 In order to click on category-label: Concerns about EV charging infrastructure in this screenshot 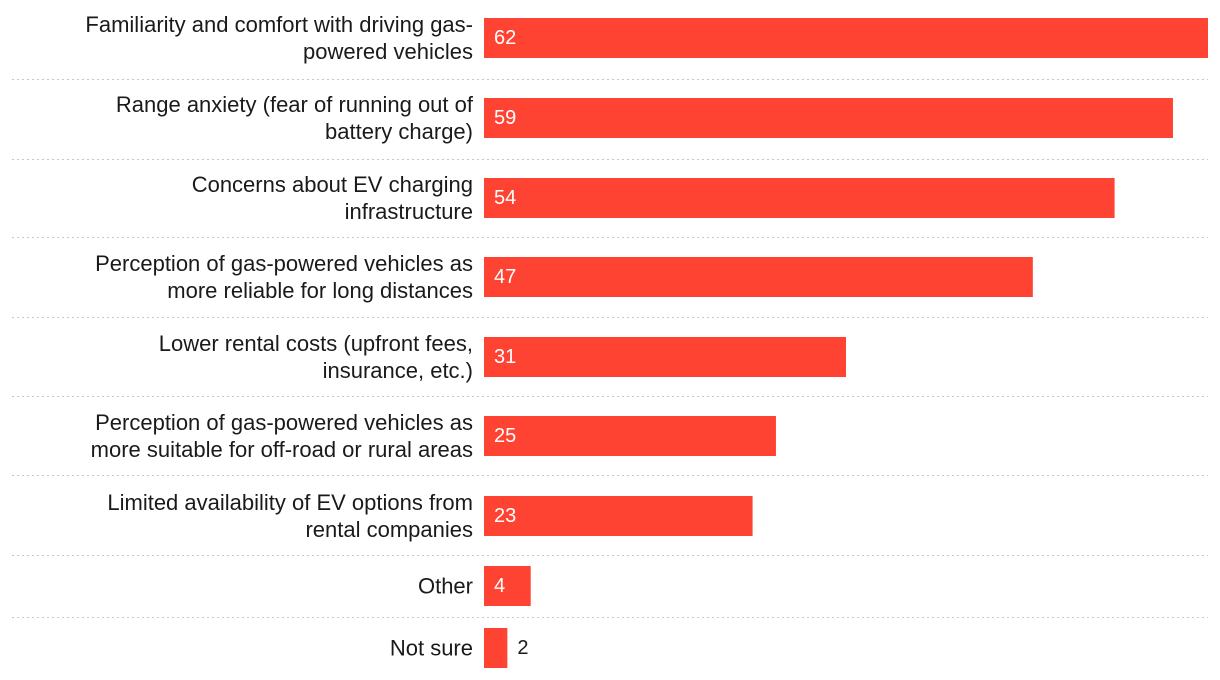, I will do `click(332, 198)`.